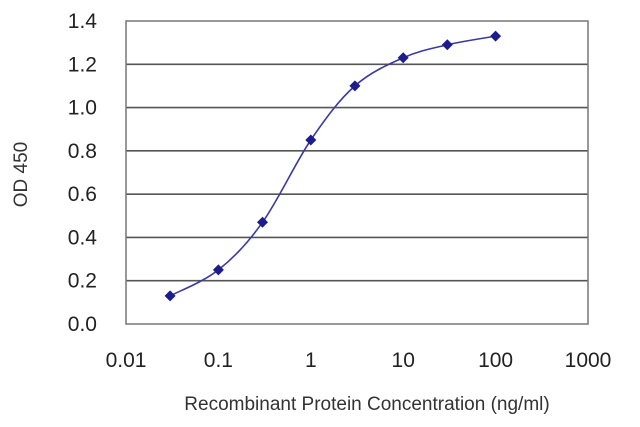 This screenshot has height=427, width=640. I want to click on x-axis-ticks: 0.01 0.1 1 10 100 1000, so click(359, 360).